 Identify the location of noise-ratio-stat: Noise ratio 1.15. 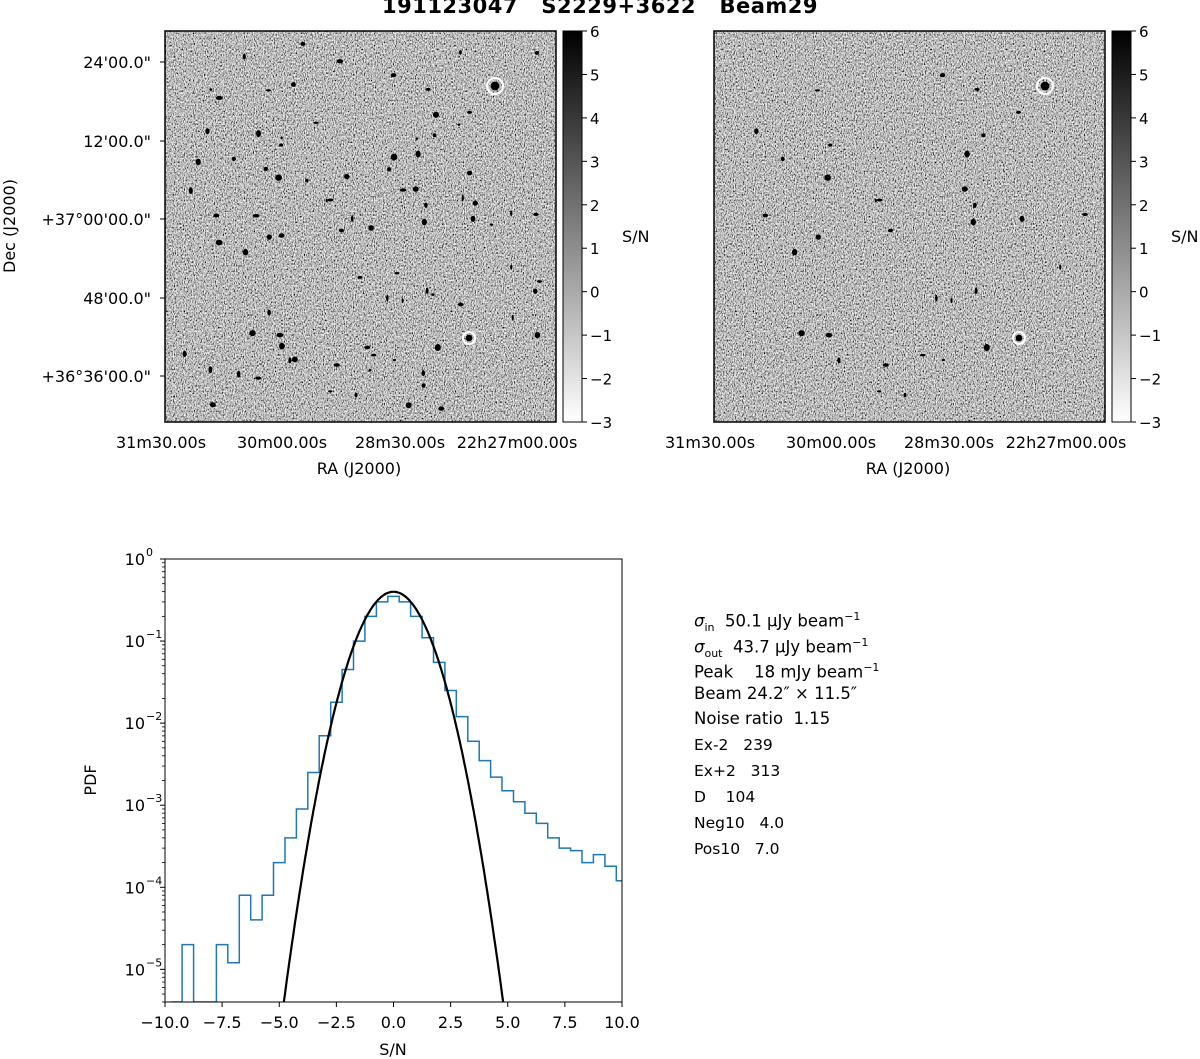
(762, 718).